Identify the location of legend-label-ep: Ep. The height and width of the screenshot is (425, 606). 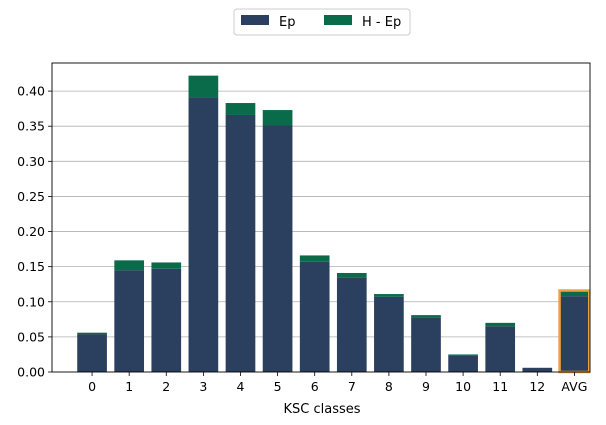
(287, 22).